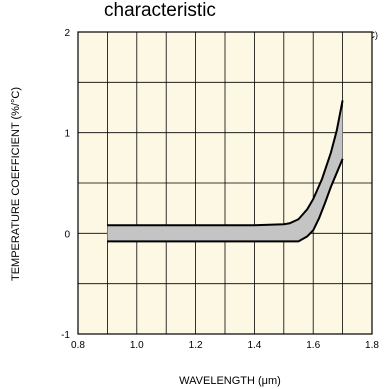 The width and height of the screenshot is (385, 389). I want to click on x-tick-label: 1.2, so click(196, 345).